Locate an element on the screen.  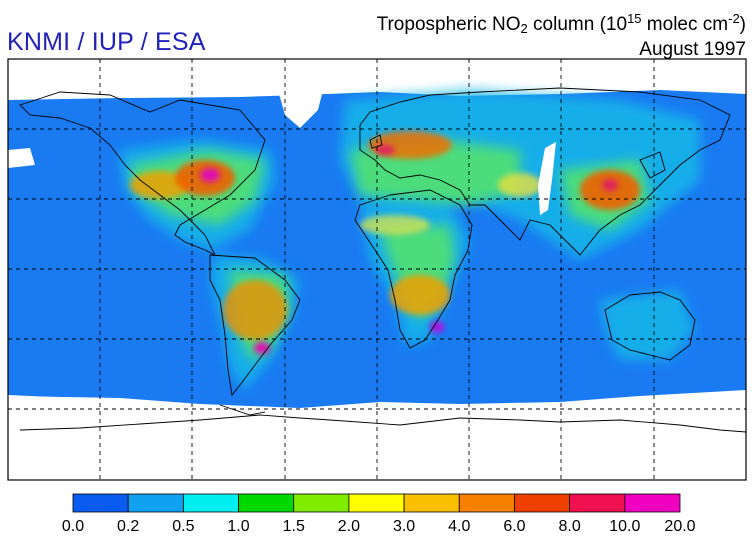
colorbar-tick-label: 6.0 is located at coordinates (514, 526).